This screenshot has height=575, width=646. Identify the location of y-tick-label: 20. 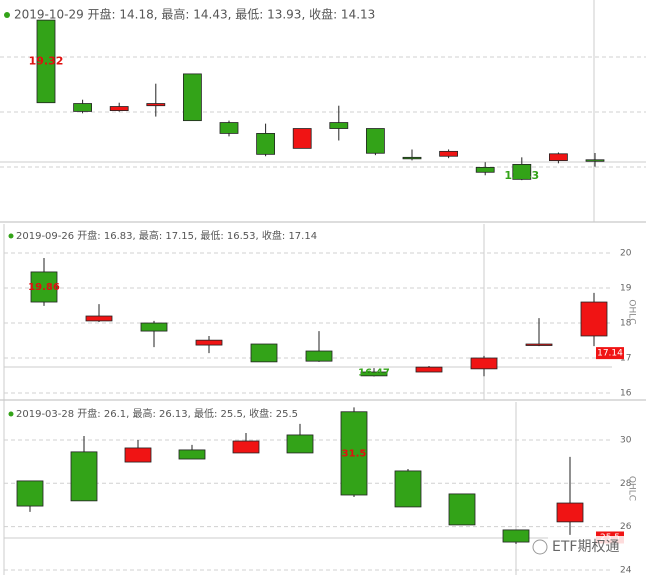
(626, 254).